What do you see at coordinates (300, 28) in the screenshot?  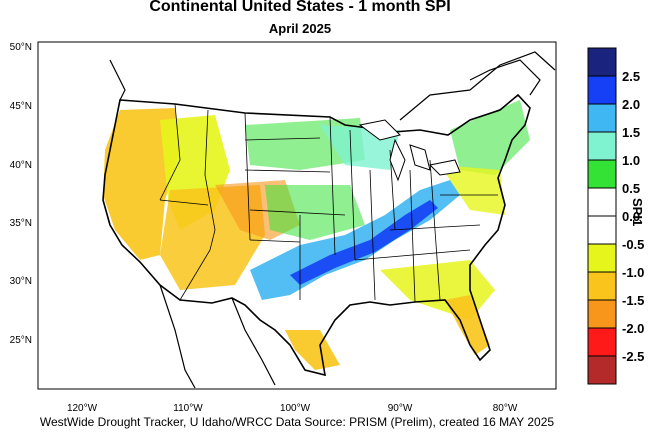 I see `map-subtitle: April 2025` at bounding box center [300, 28].